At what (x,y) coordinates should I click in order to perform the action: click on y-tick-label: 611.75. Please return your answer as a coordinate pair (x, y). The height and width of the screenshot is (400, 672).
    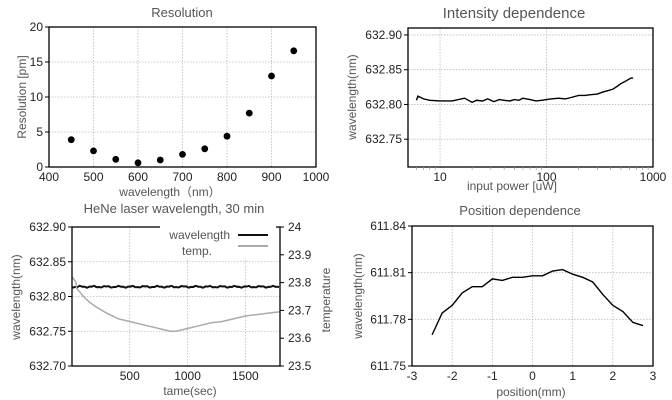
    Looking at the image, I should click on (388, 366).